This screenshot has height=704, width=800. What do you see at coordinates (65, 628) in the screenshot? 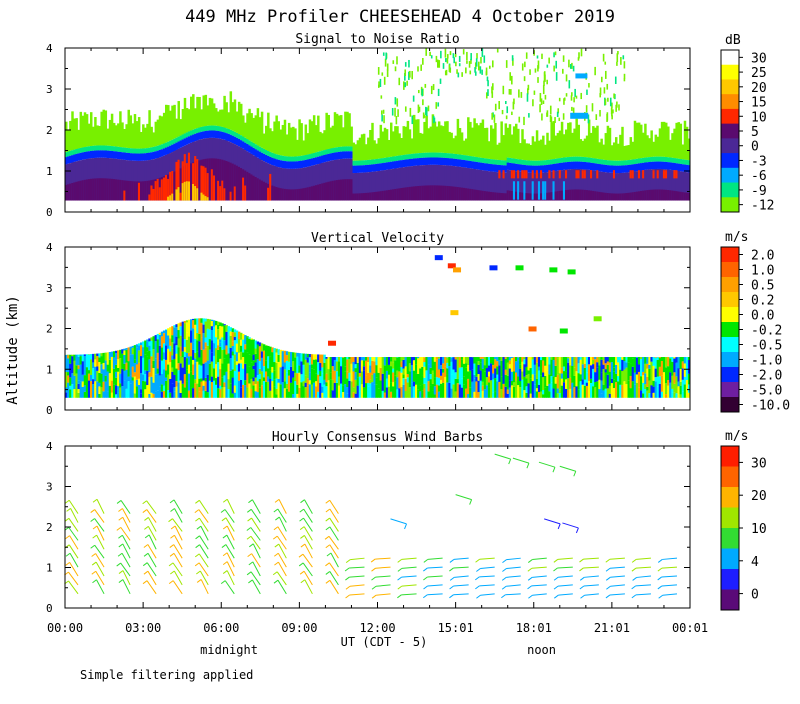
I see `x-tick-label: 00:00` at bounding box center [65, 628].